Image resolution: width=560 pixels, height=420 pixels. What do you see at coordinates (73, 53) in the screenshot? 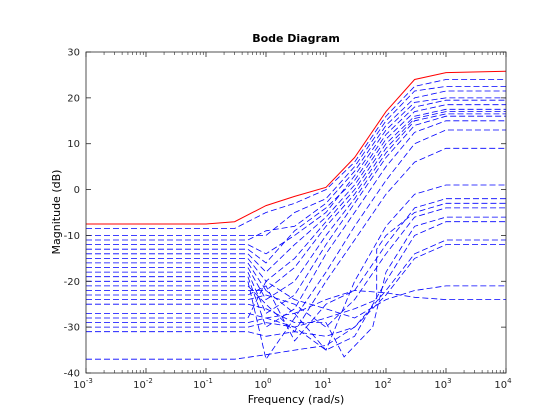
I see `y-tick-label: 30` at bounding box center [73, 53].